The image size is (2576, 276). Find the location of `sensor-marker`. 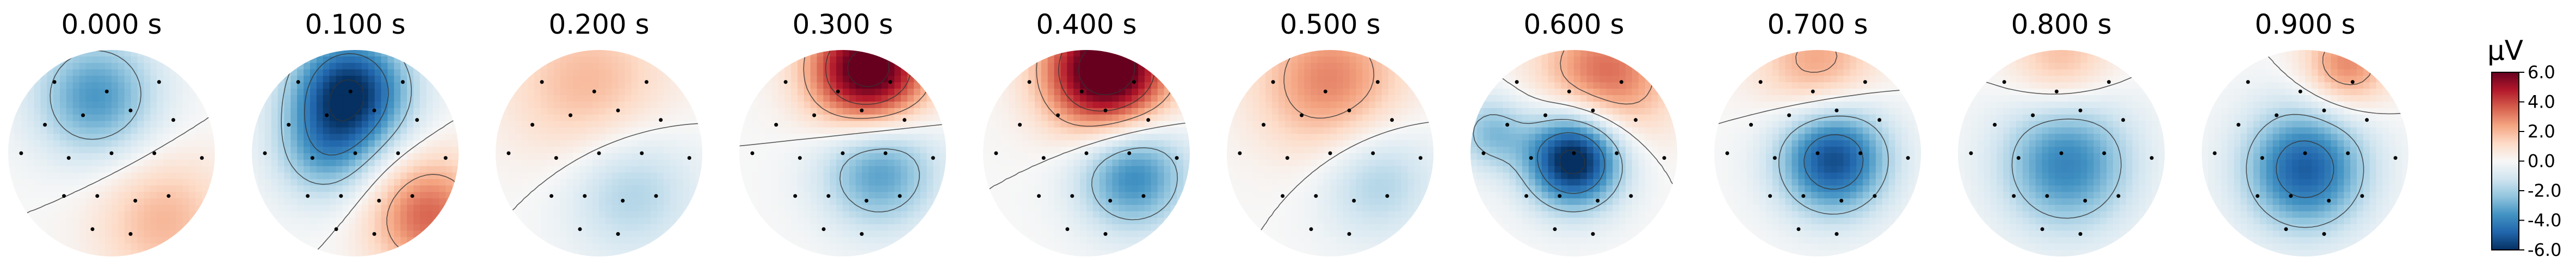

sensor-marker is located at coordinates (551, 196).